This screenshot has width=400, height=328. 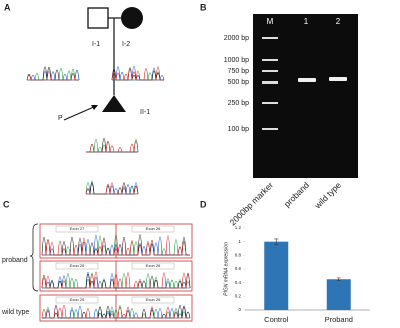 What do you see at coordinates (15, 260) in the screenshot?
I see `row-label: proband` at bounding box center [15, 260].